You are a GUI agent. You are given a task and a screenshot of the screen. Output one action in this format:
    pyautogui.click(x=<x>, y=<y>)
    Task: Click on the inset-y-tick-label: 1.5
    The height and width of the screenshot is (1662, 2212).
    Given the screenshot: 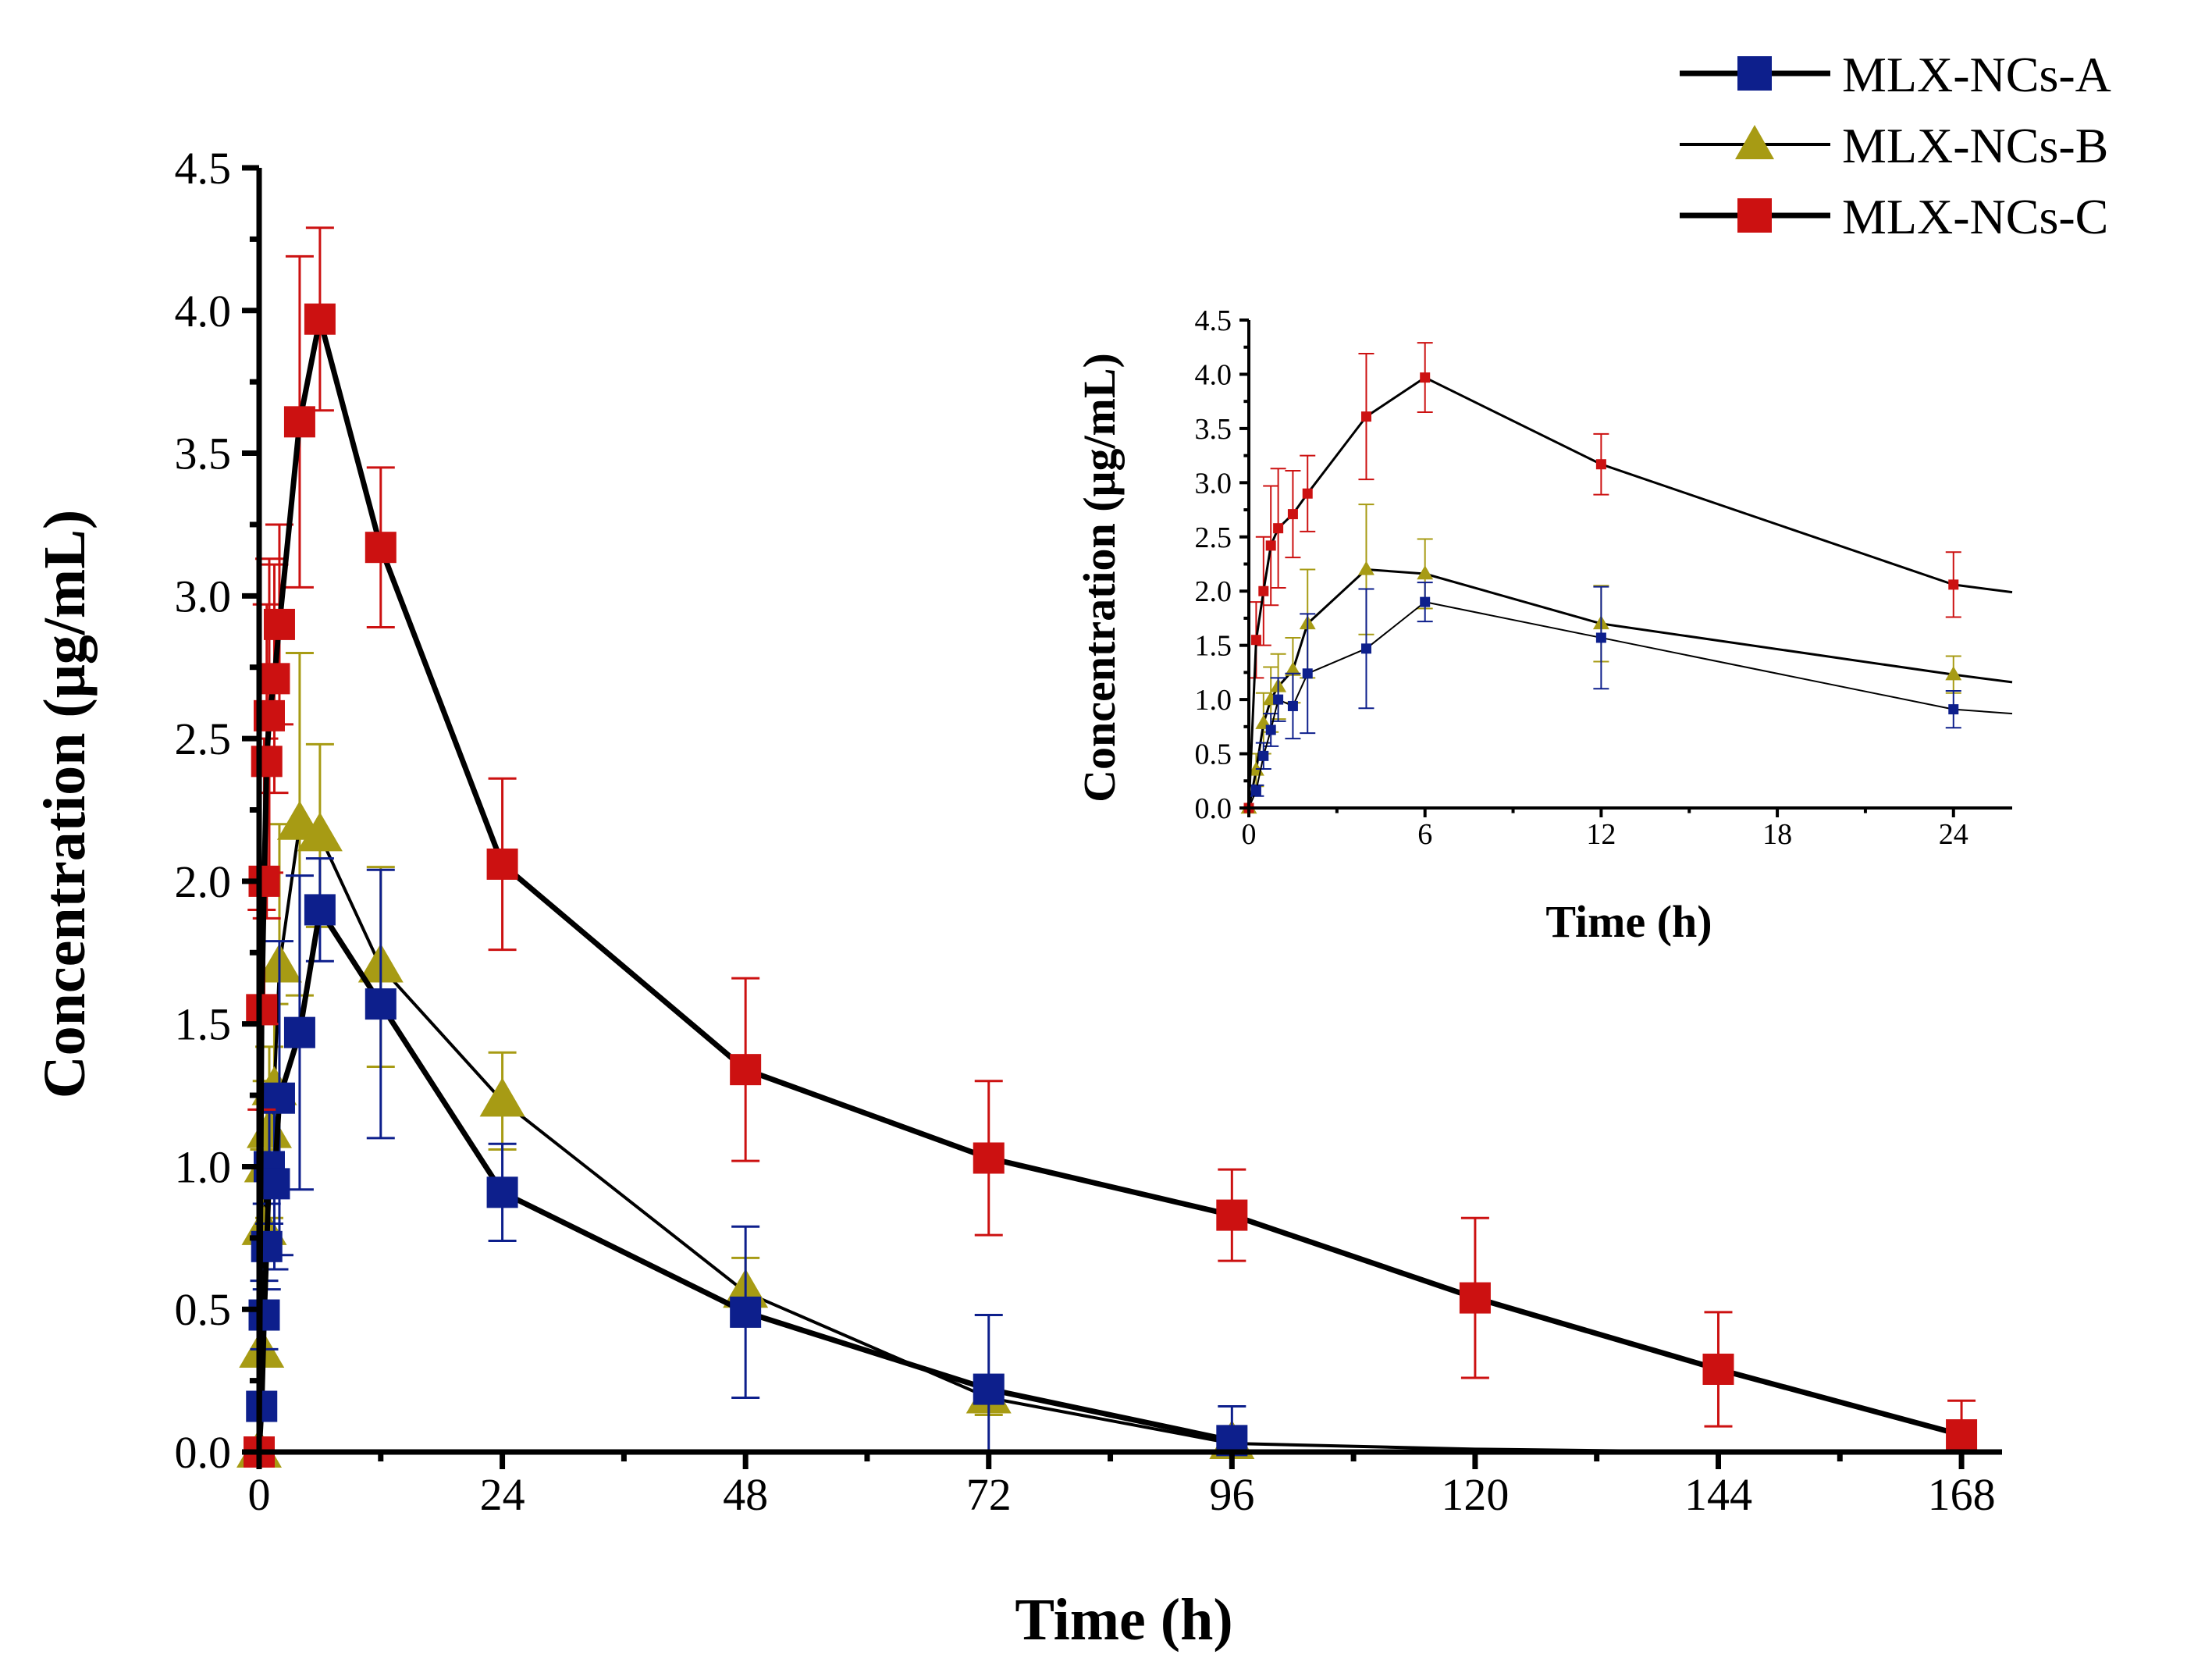 What is the action you would take?
    pyautogui.click(x=1213, y=646)
    